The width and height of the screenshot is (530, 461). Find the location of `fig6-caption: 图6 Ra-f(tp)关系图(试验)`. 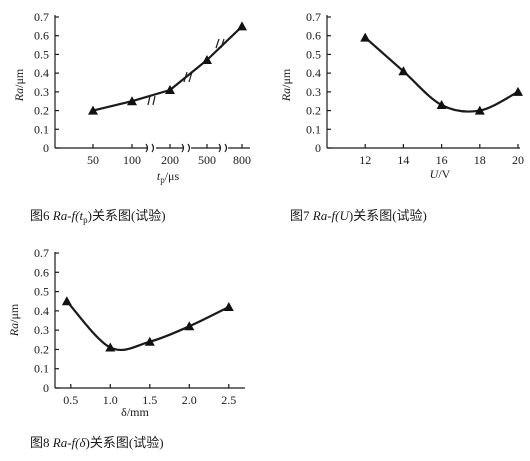

fig6-caption: 图6 Ra-f(tp)关系图(试验) is located at coordinates (98, 216).